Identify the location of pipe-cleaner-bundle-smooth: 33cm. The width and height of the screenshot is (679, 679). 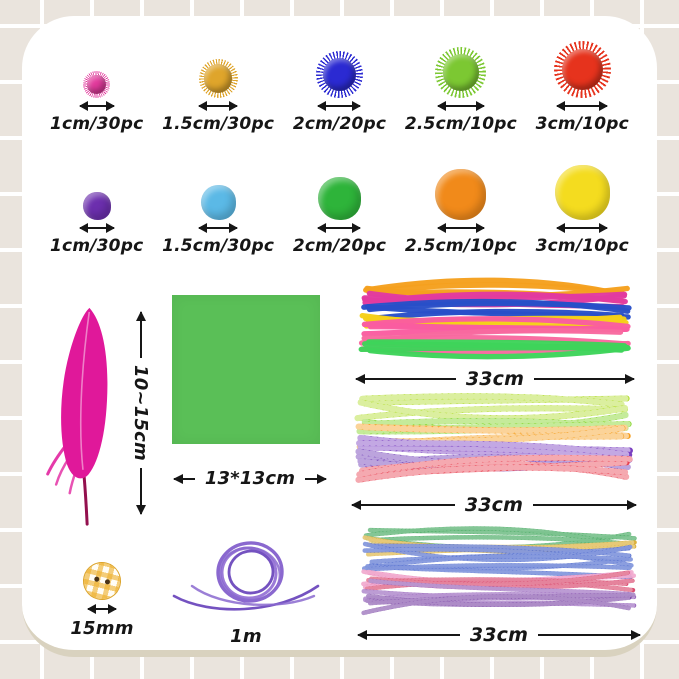
(495, 333).